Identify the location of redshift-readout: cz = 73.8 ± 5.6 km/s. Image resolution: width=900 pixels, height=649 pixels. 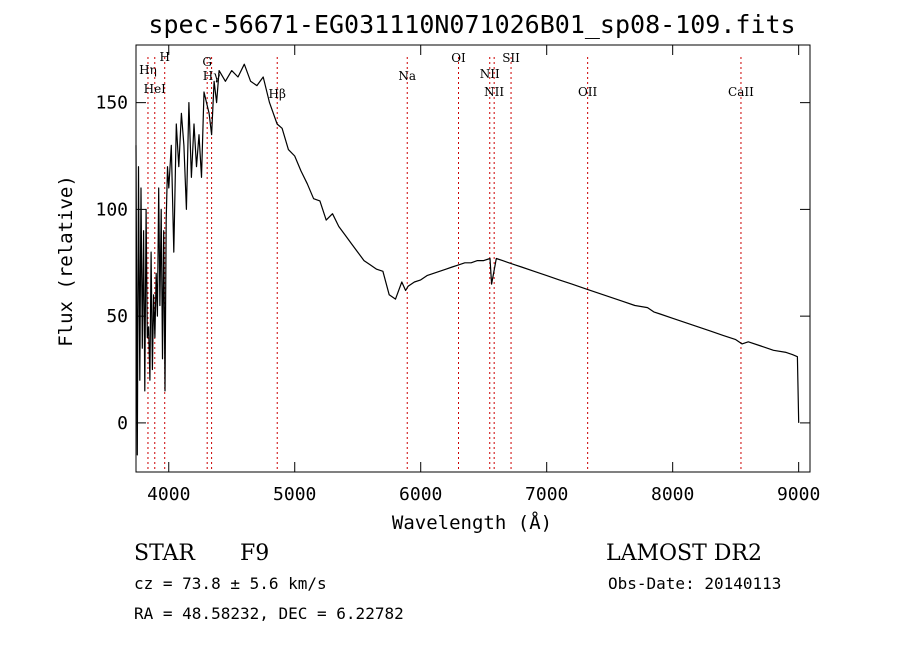
(230, 583).